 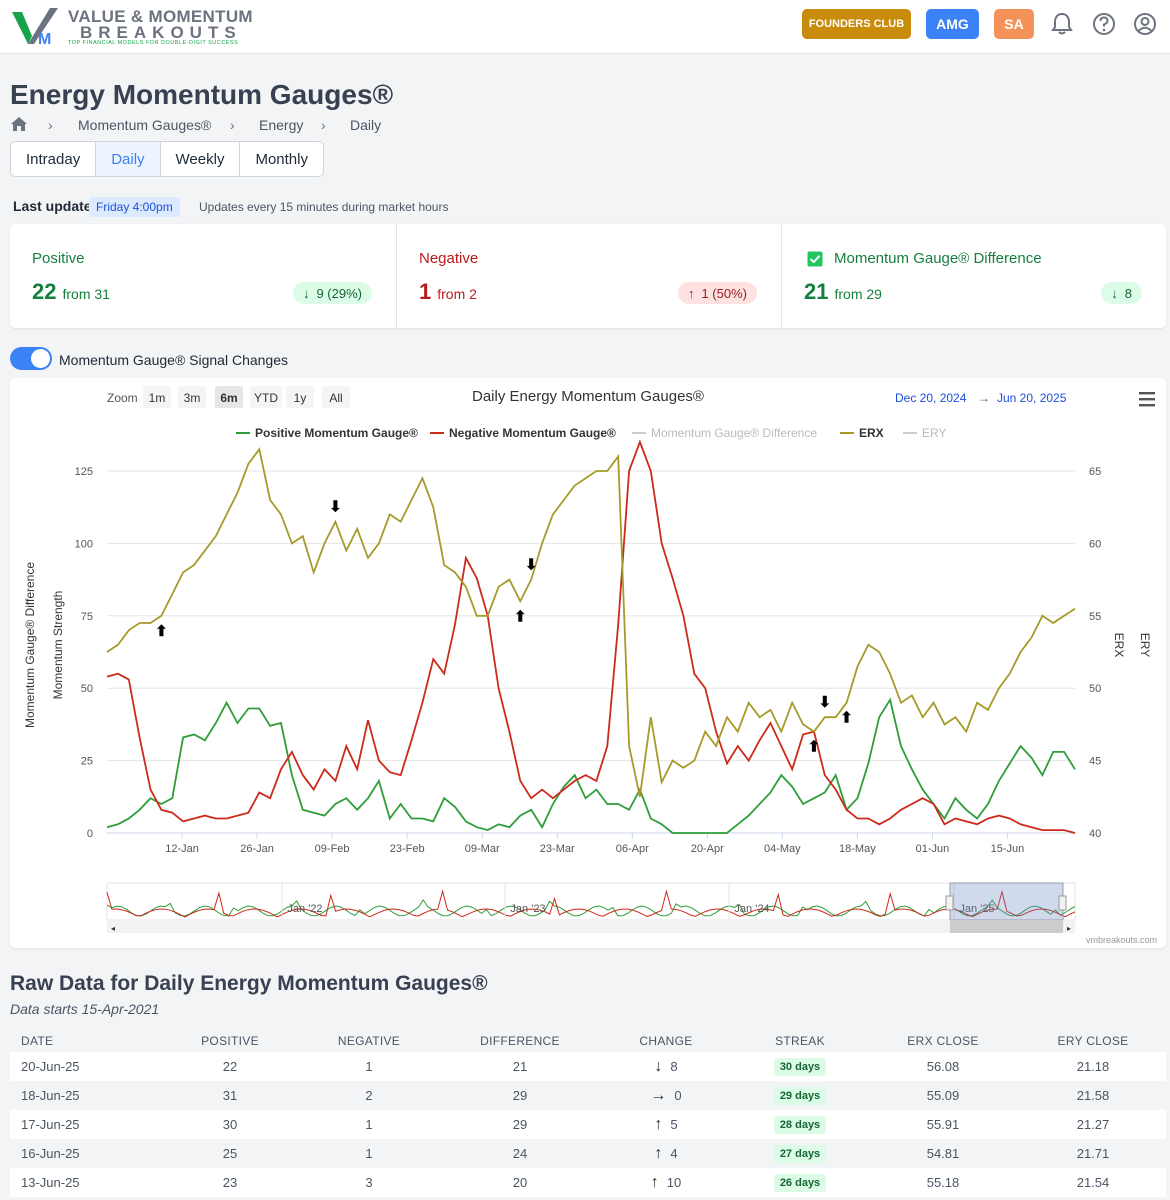 What do you see at coordinates (19, 124) in the screenshot?
I see `home-icon` at bounding box center [19, 124].